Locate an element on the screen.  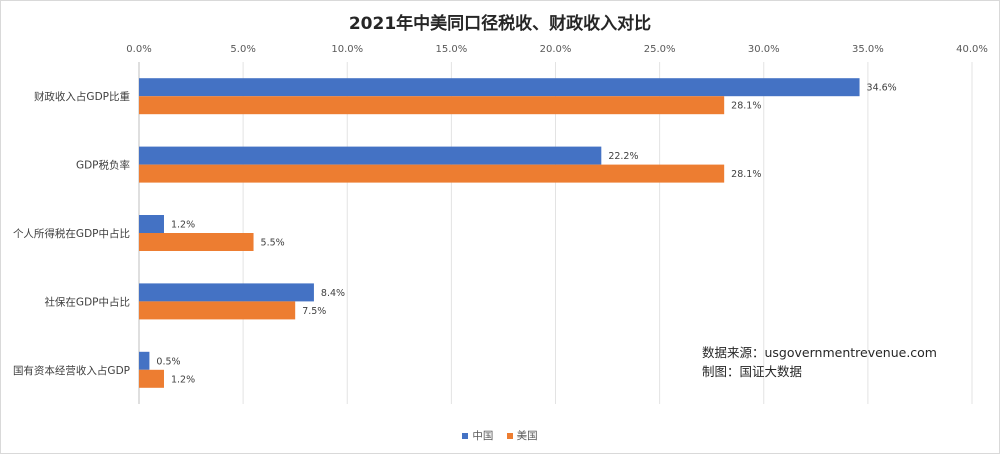
category-label: 个人所得税在GDP中占比 is located at coordinates (71, 233).